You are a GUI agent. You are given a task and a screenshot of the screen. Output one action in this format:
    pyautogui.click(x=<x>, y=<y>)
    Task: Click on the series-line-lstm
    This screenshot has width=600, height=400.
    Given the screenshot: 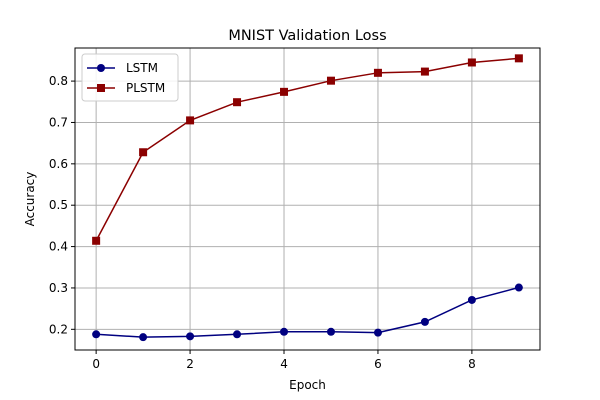 What is the action you would take?
    pyautogui.click(x=308, y=312)
    